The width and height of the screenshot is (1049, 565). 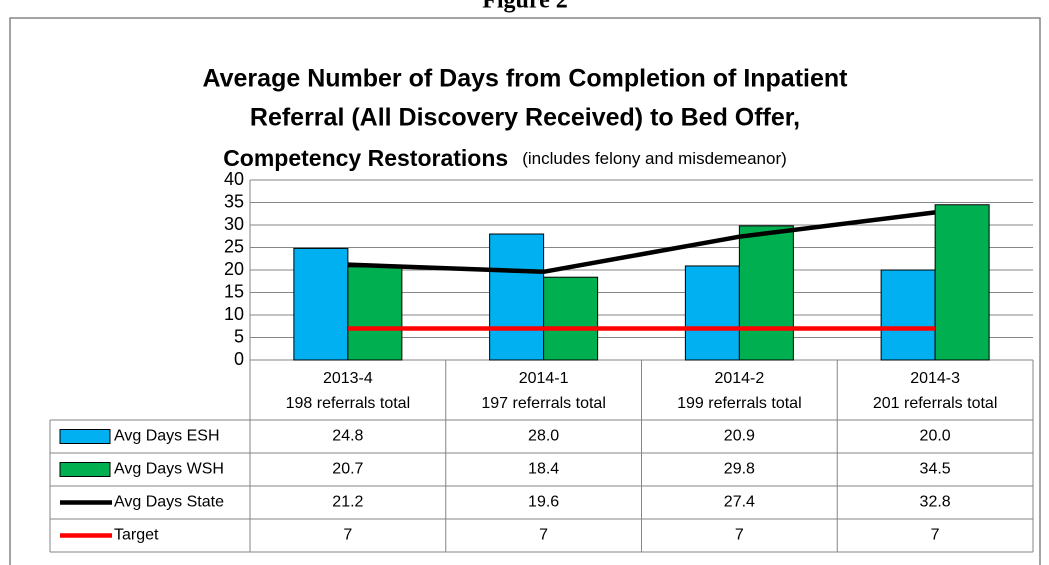 I want to click on y-tick-label: 25, so click(x=234, y=246).